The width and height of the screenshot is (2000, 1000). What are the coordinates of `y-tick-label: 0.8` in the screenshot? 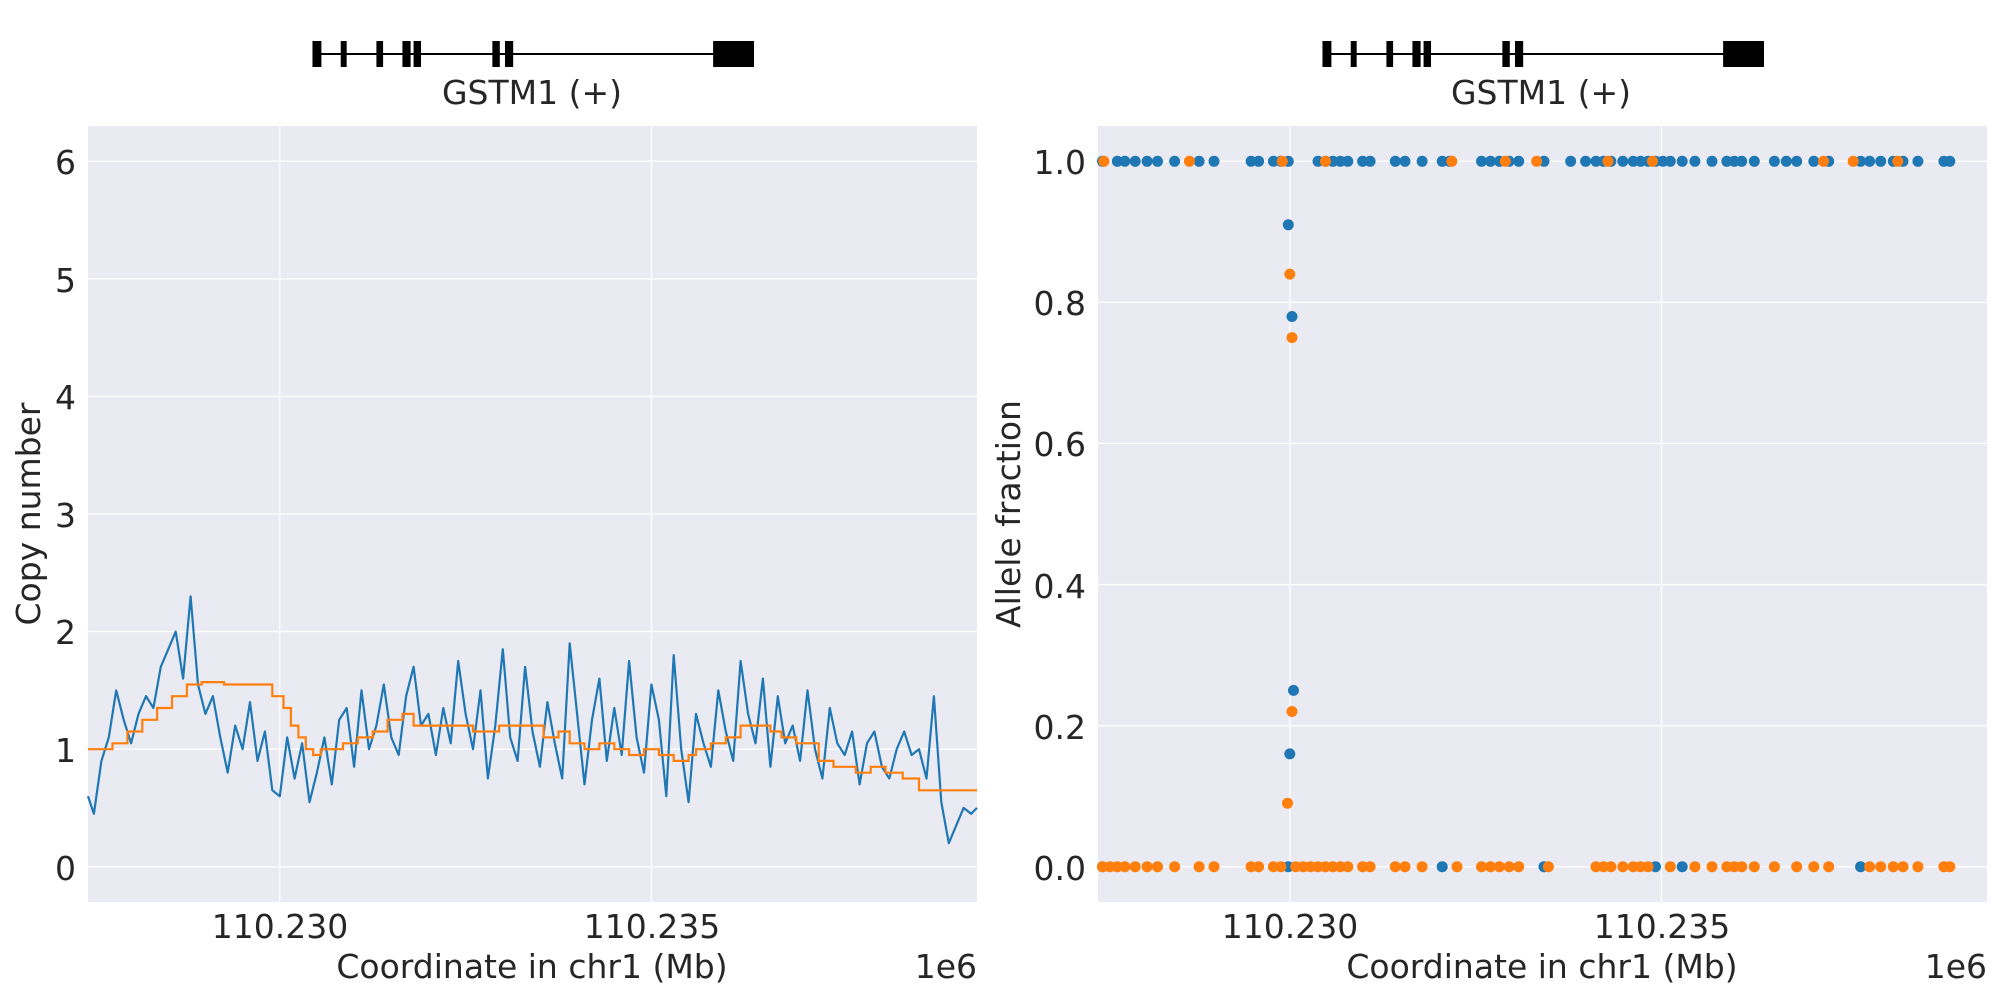 It's located at (1060, 303).